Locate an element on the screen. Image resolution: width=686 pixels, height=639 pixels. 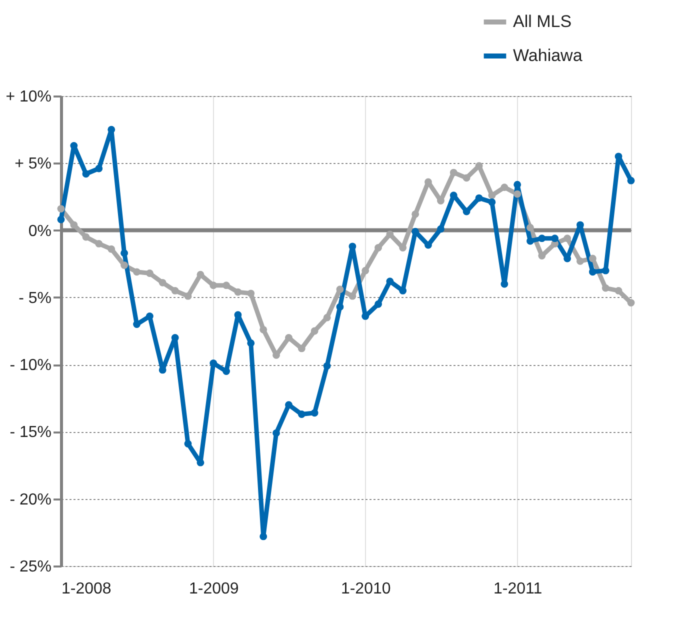
y-tick-label: - 5% is located at coordinates (35, 298).